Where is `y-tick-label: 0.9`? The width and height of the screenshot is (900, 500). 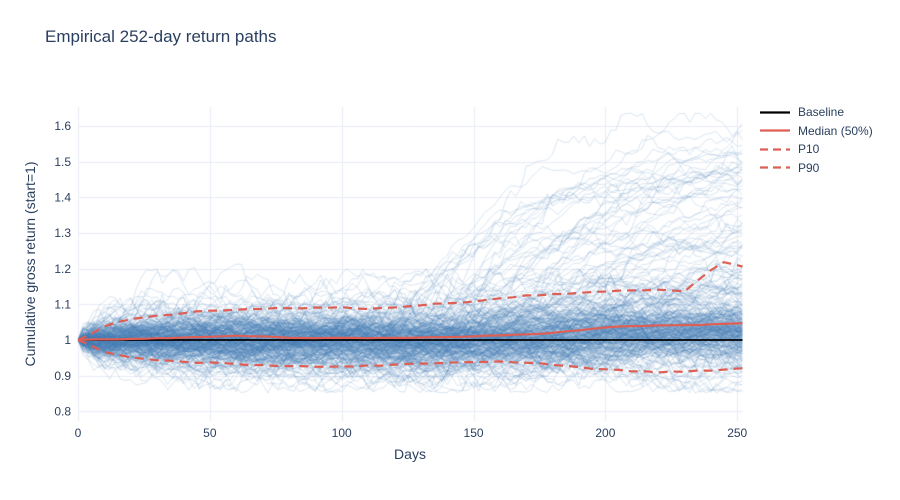
y-tick-label: 0.9 is located at coordinates (62, 376).